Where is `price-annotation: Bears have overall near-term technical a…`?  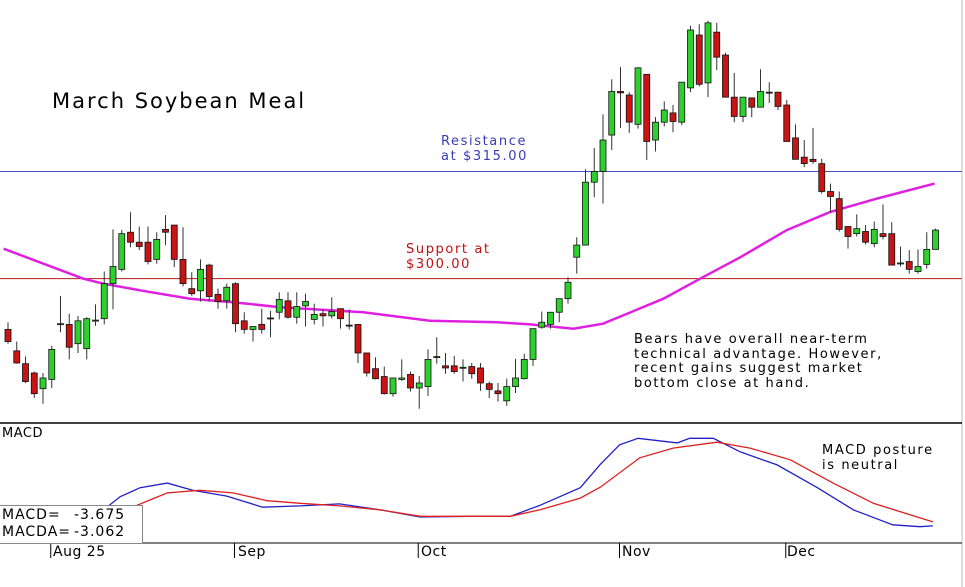
price-annotation: Bears have overall near-term technical a… is located at coordinates (758, 361).